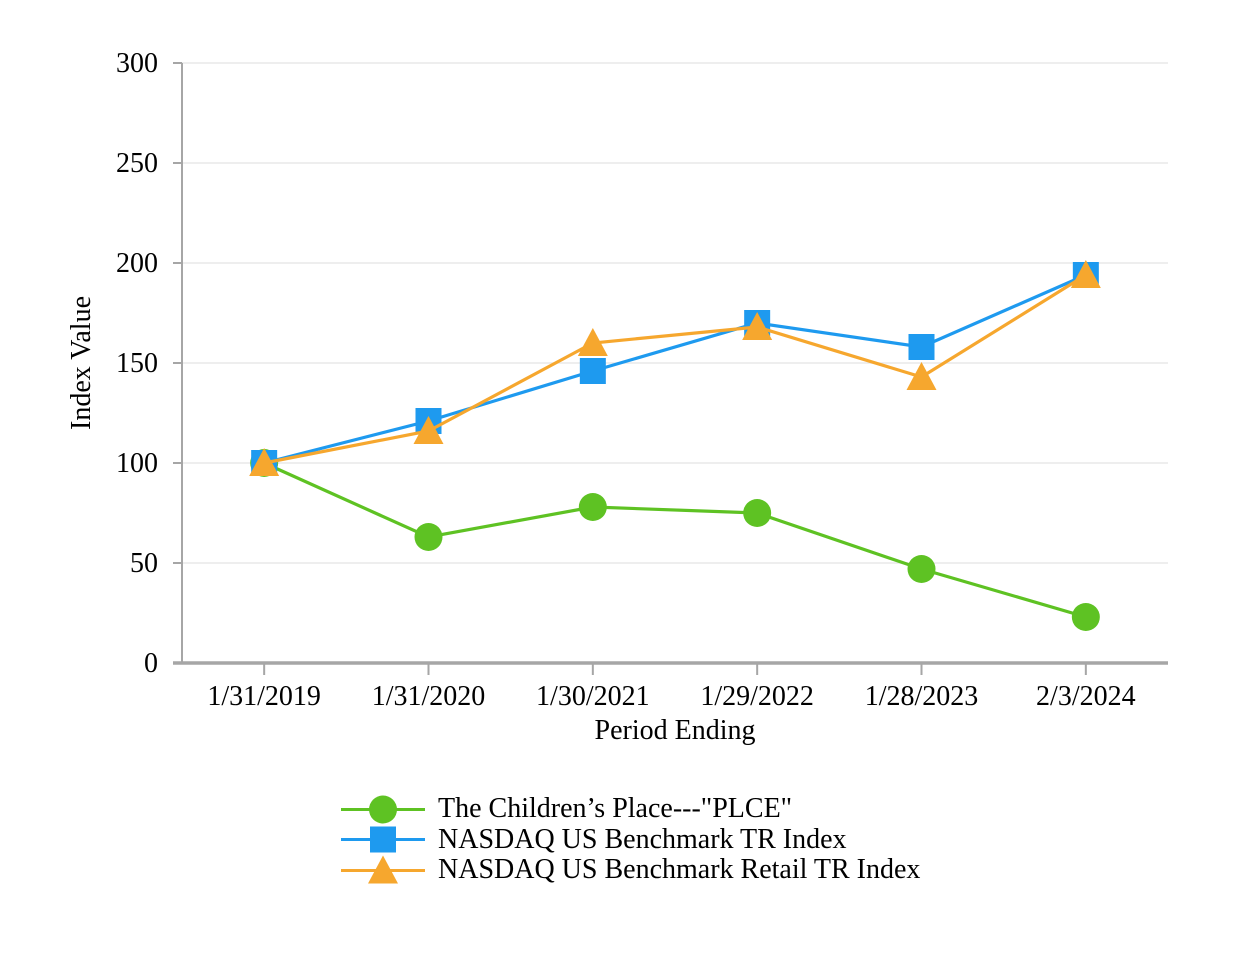 This screenshot has width=1234, height=960. Describe the element at coordinates (429, 696) in the screenshot. I see `x-tick-label-1: 1/31/2020` at that location.